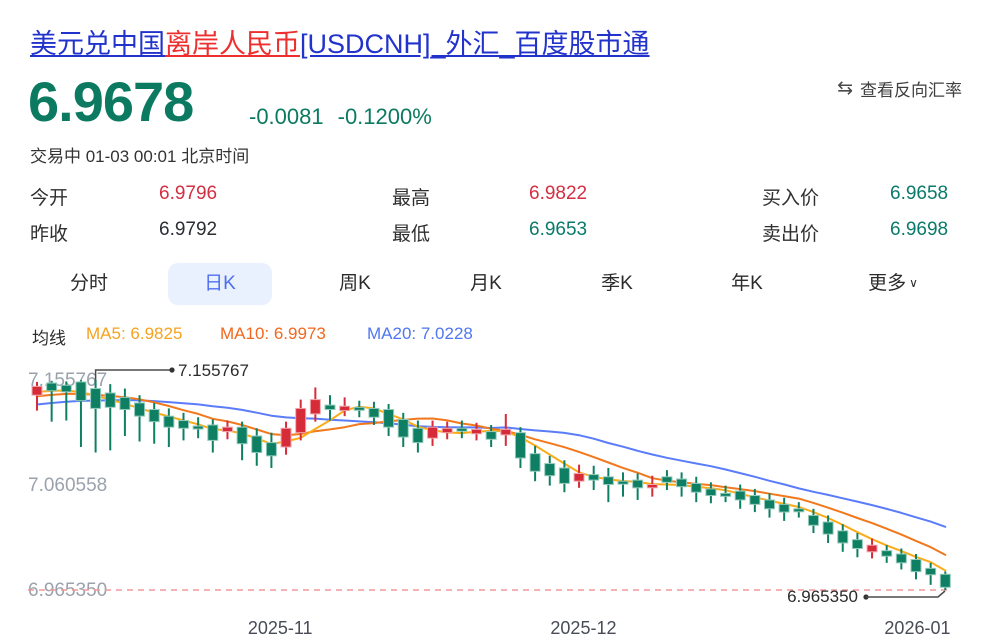  What do you see at coordinates (134, 333) in the screenshot?
I see `ma5-legend: MA5: 6.9825` at bounding box center [134, 333].